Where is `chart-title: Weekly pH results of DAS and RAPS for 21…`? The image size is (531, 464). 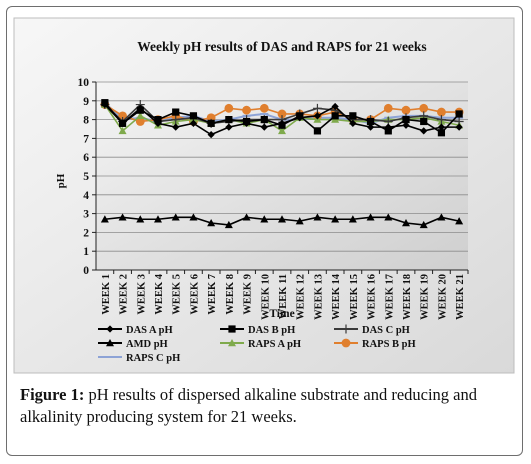 chart-title: Weekly pH results of DAS and RAPS for 21… is located at coordinates (281, 46).